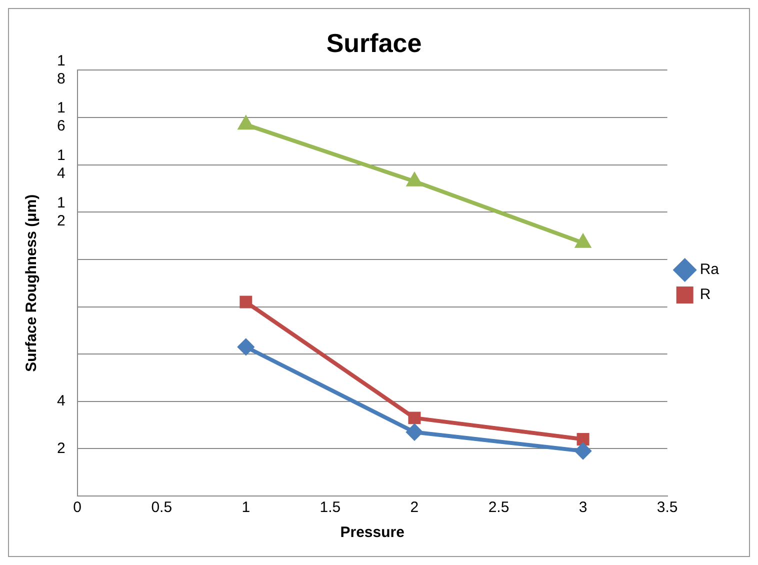 This screenshot has height=565, width=758. I want to click on y-tick-label: 14, so click(61, 164).